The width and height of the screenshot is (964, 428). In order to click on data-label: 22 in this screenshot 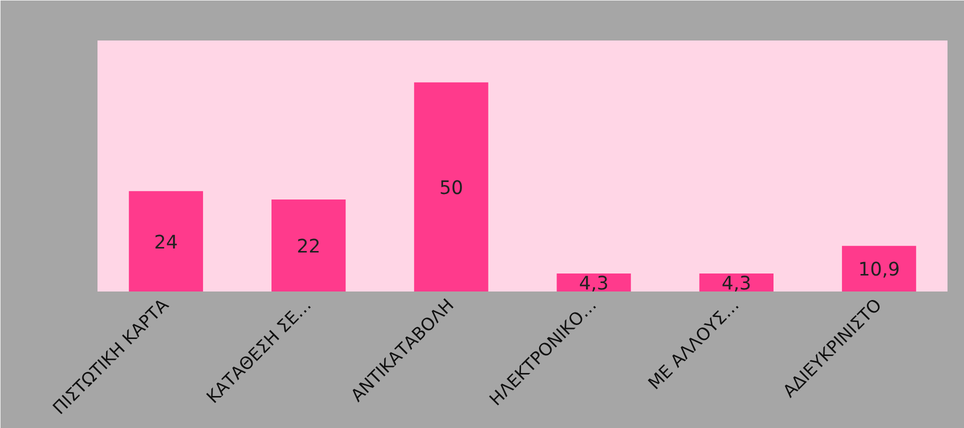, I will do `click(308, 247)`.